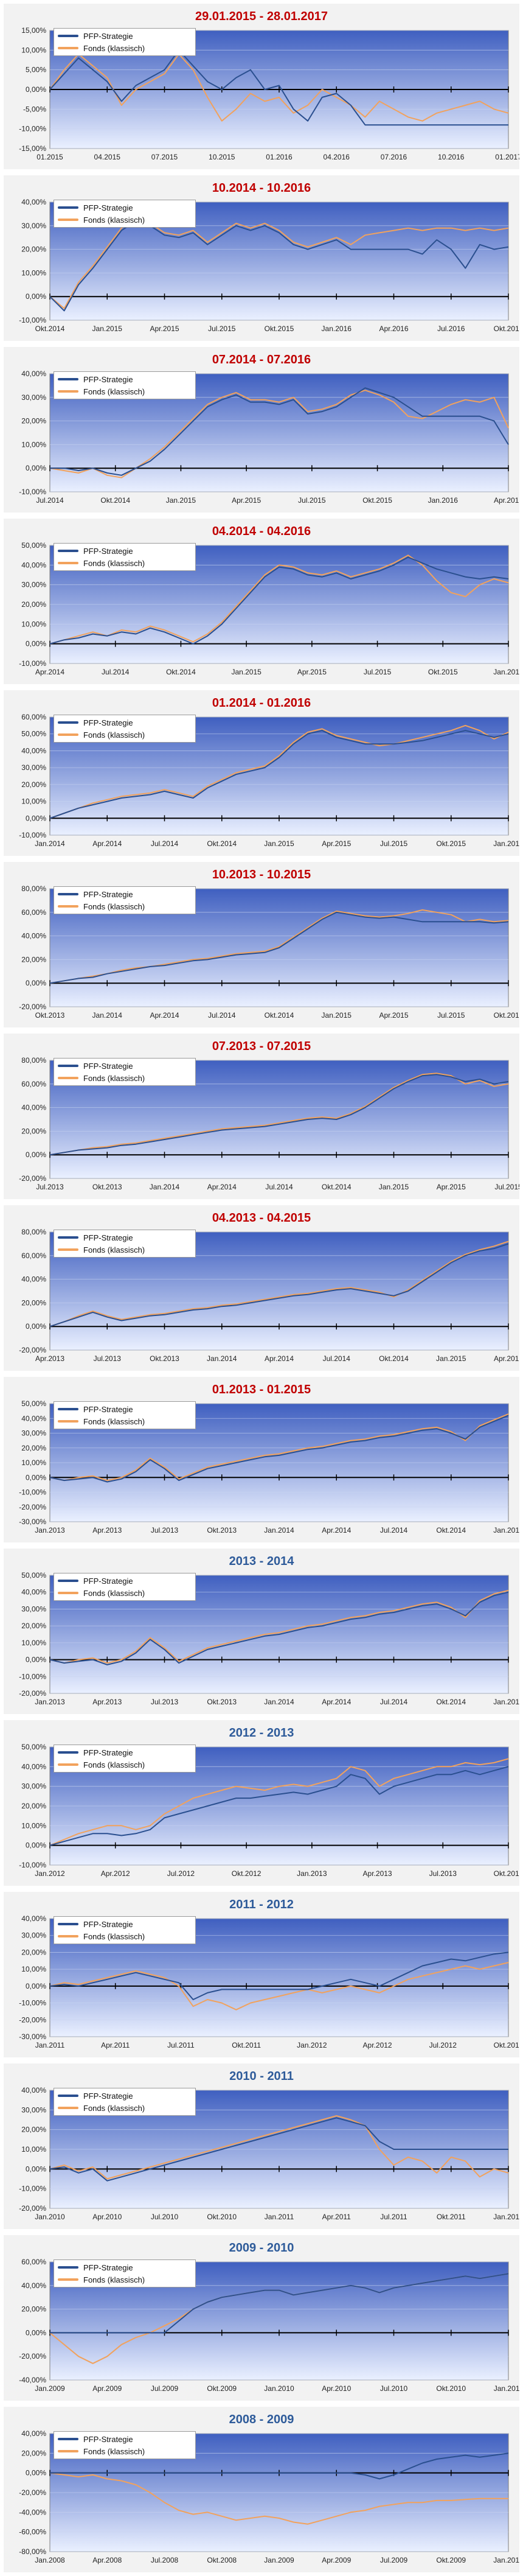 This screenshot has height=2576, width=523. Describe the element at coordinates (33, 2551) in the screenshot. I see `y-tick-label: -80,00%` at that location.